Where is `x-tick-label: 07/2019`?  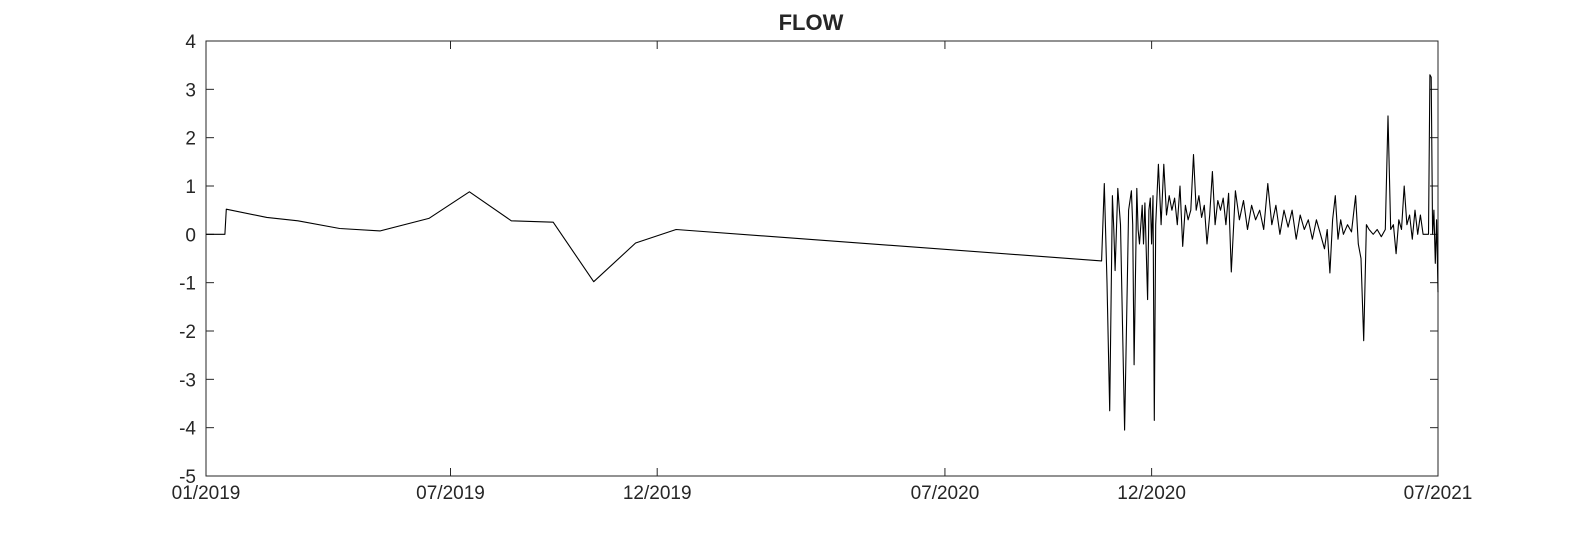 x-tick-label: 07/2019 is located at coordinates (450, 493).